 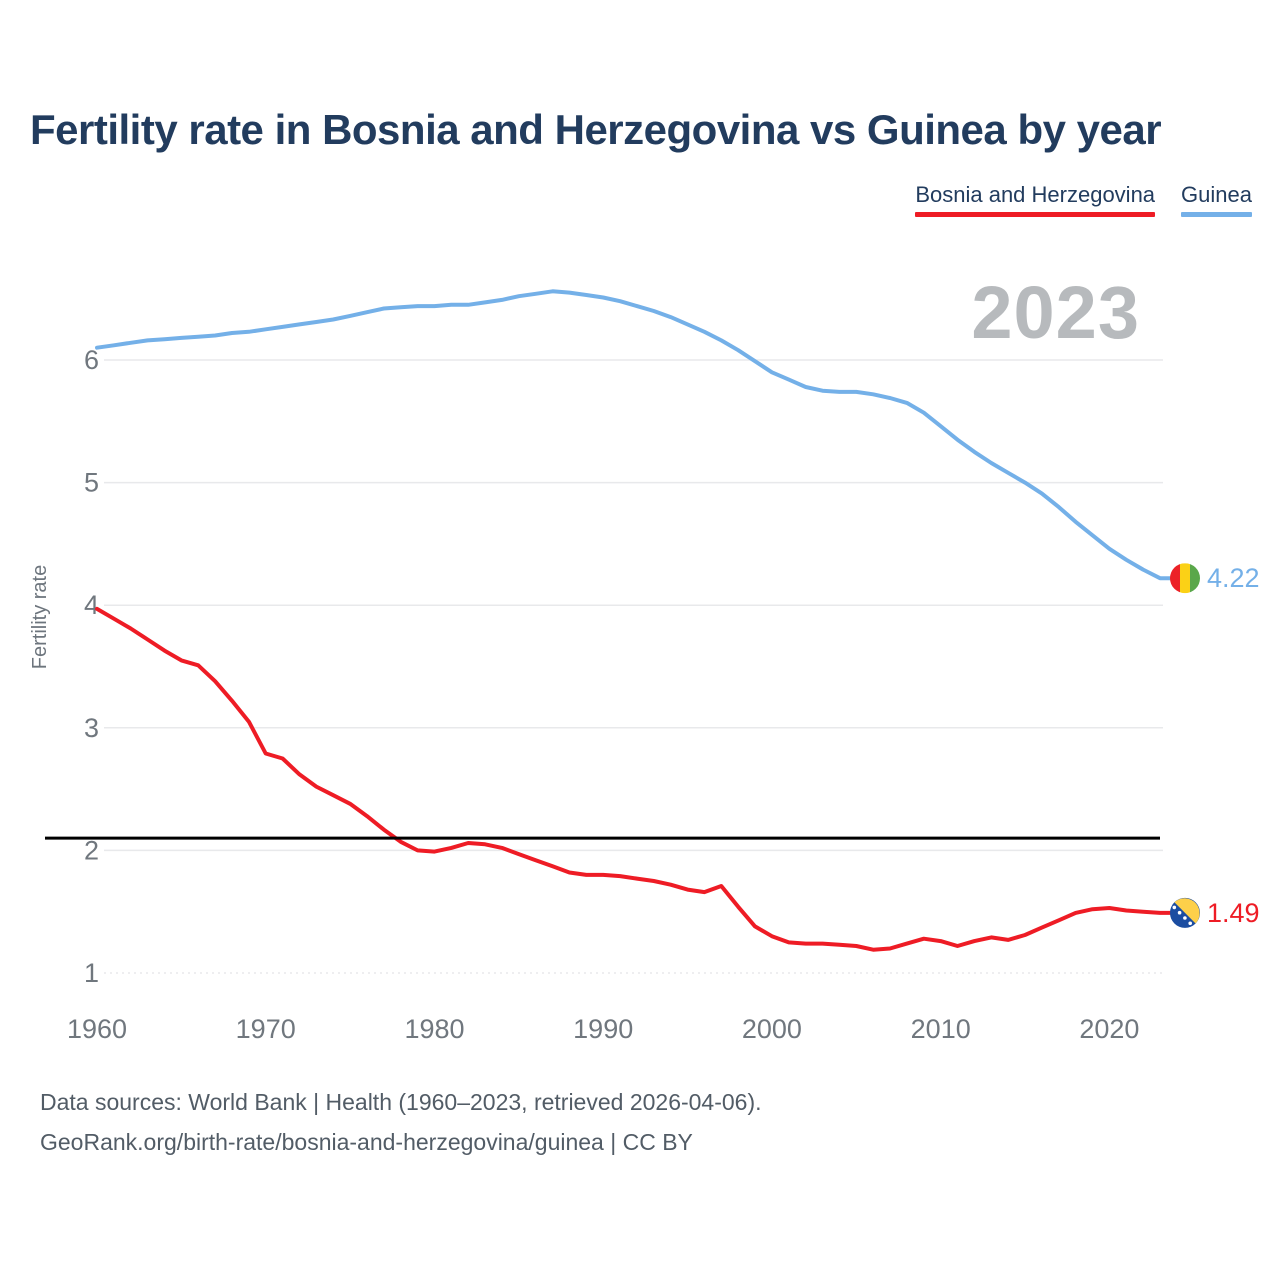 I want to click on x-tick-2000: 2000, so click(x=772, y=1029).